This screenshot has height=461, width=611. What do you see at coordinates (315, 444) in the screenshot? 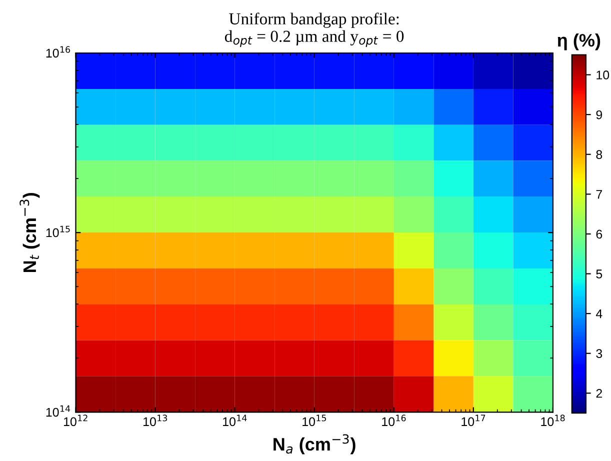
I see `x-axis-title: N$_{a}$ (cm$^{−3}$)` at bounding box center [315, 444].